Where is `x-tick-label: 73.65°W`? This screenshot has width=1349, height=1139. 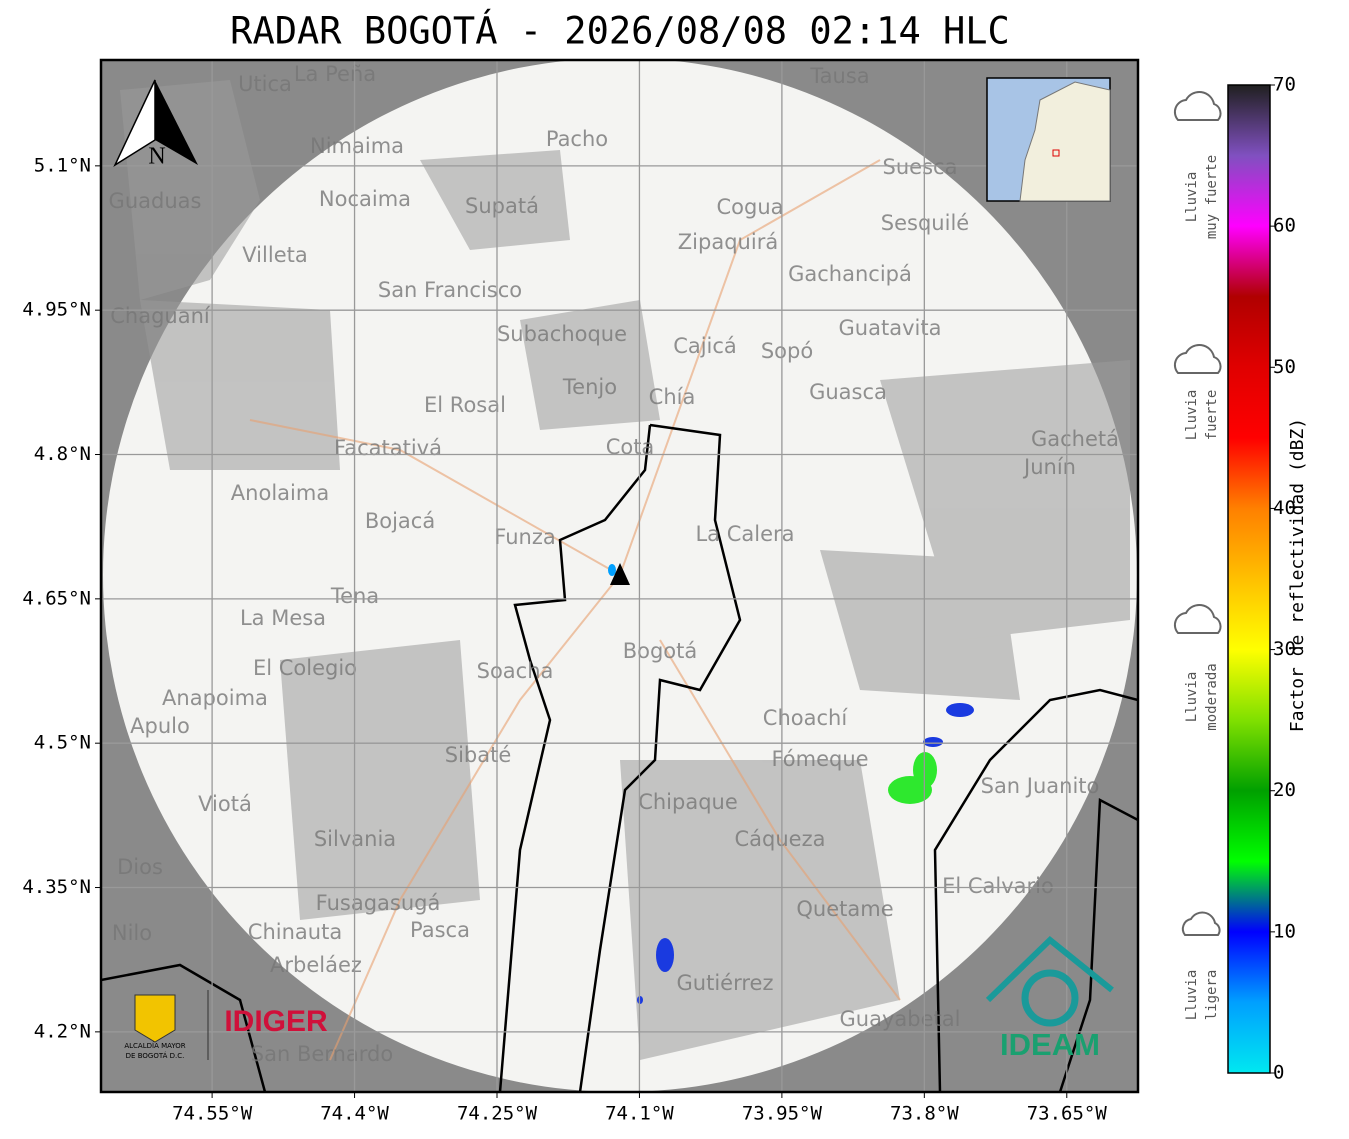 x-tick-label: 73.65°W is located at coordinates (1067, 1114).